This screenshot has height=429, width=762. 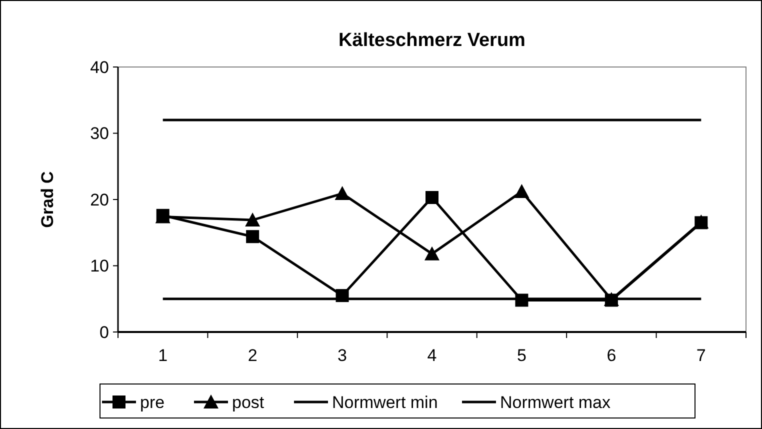 I want to click on x-tick-label: 6, so click(x=611, y=355).